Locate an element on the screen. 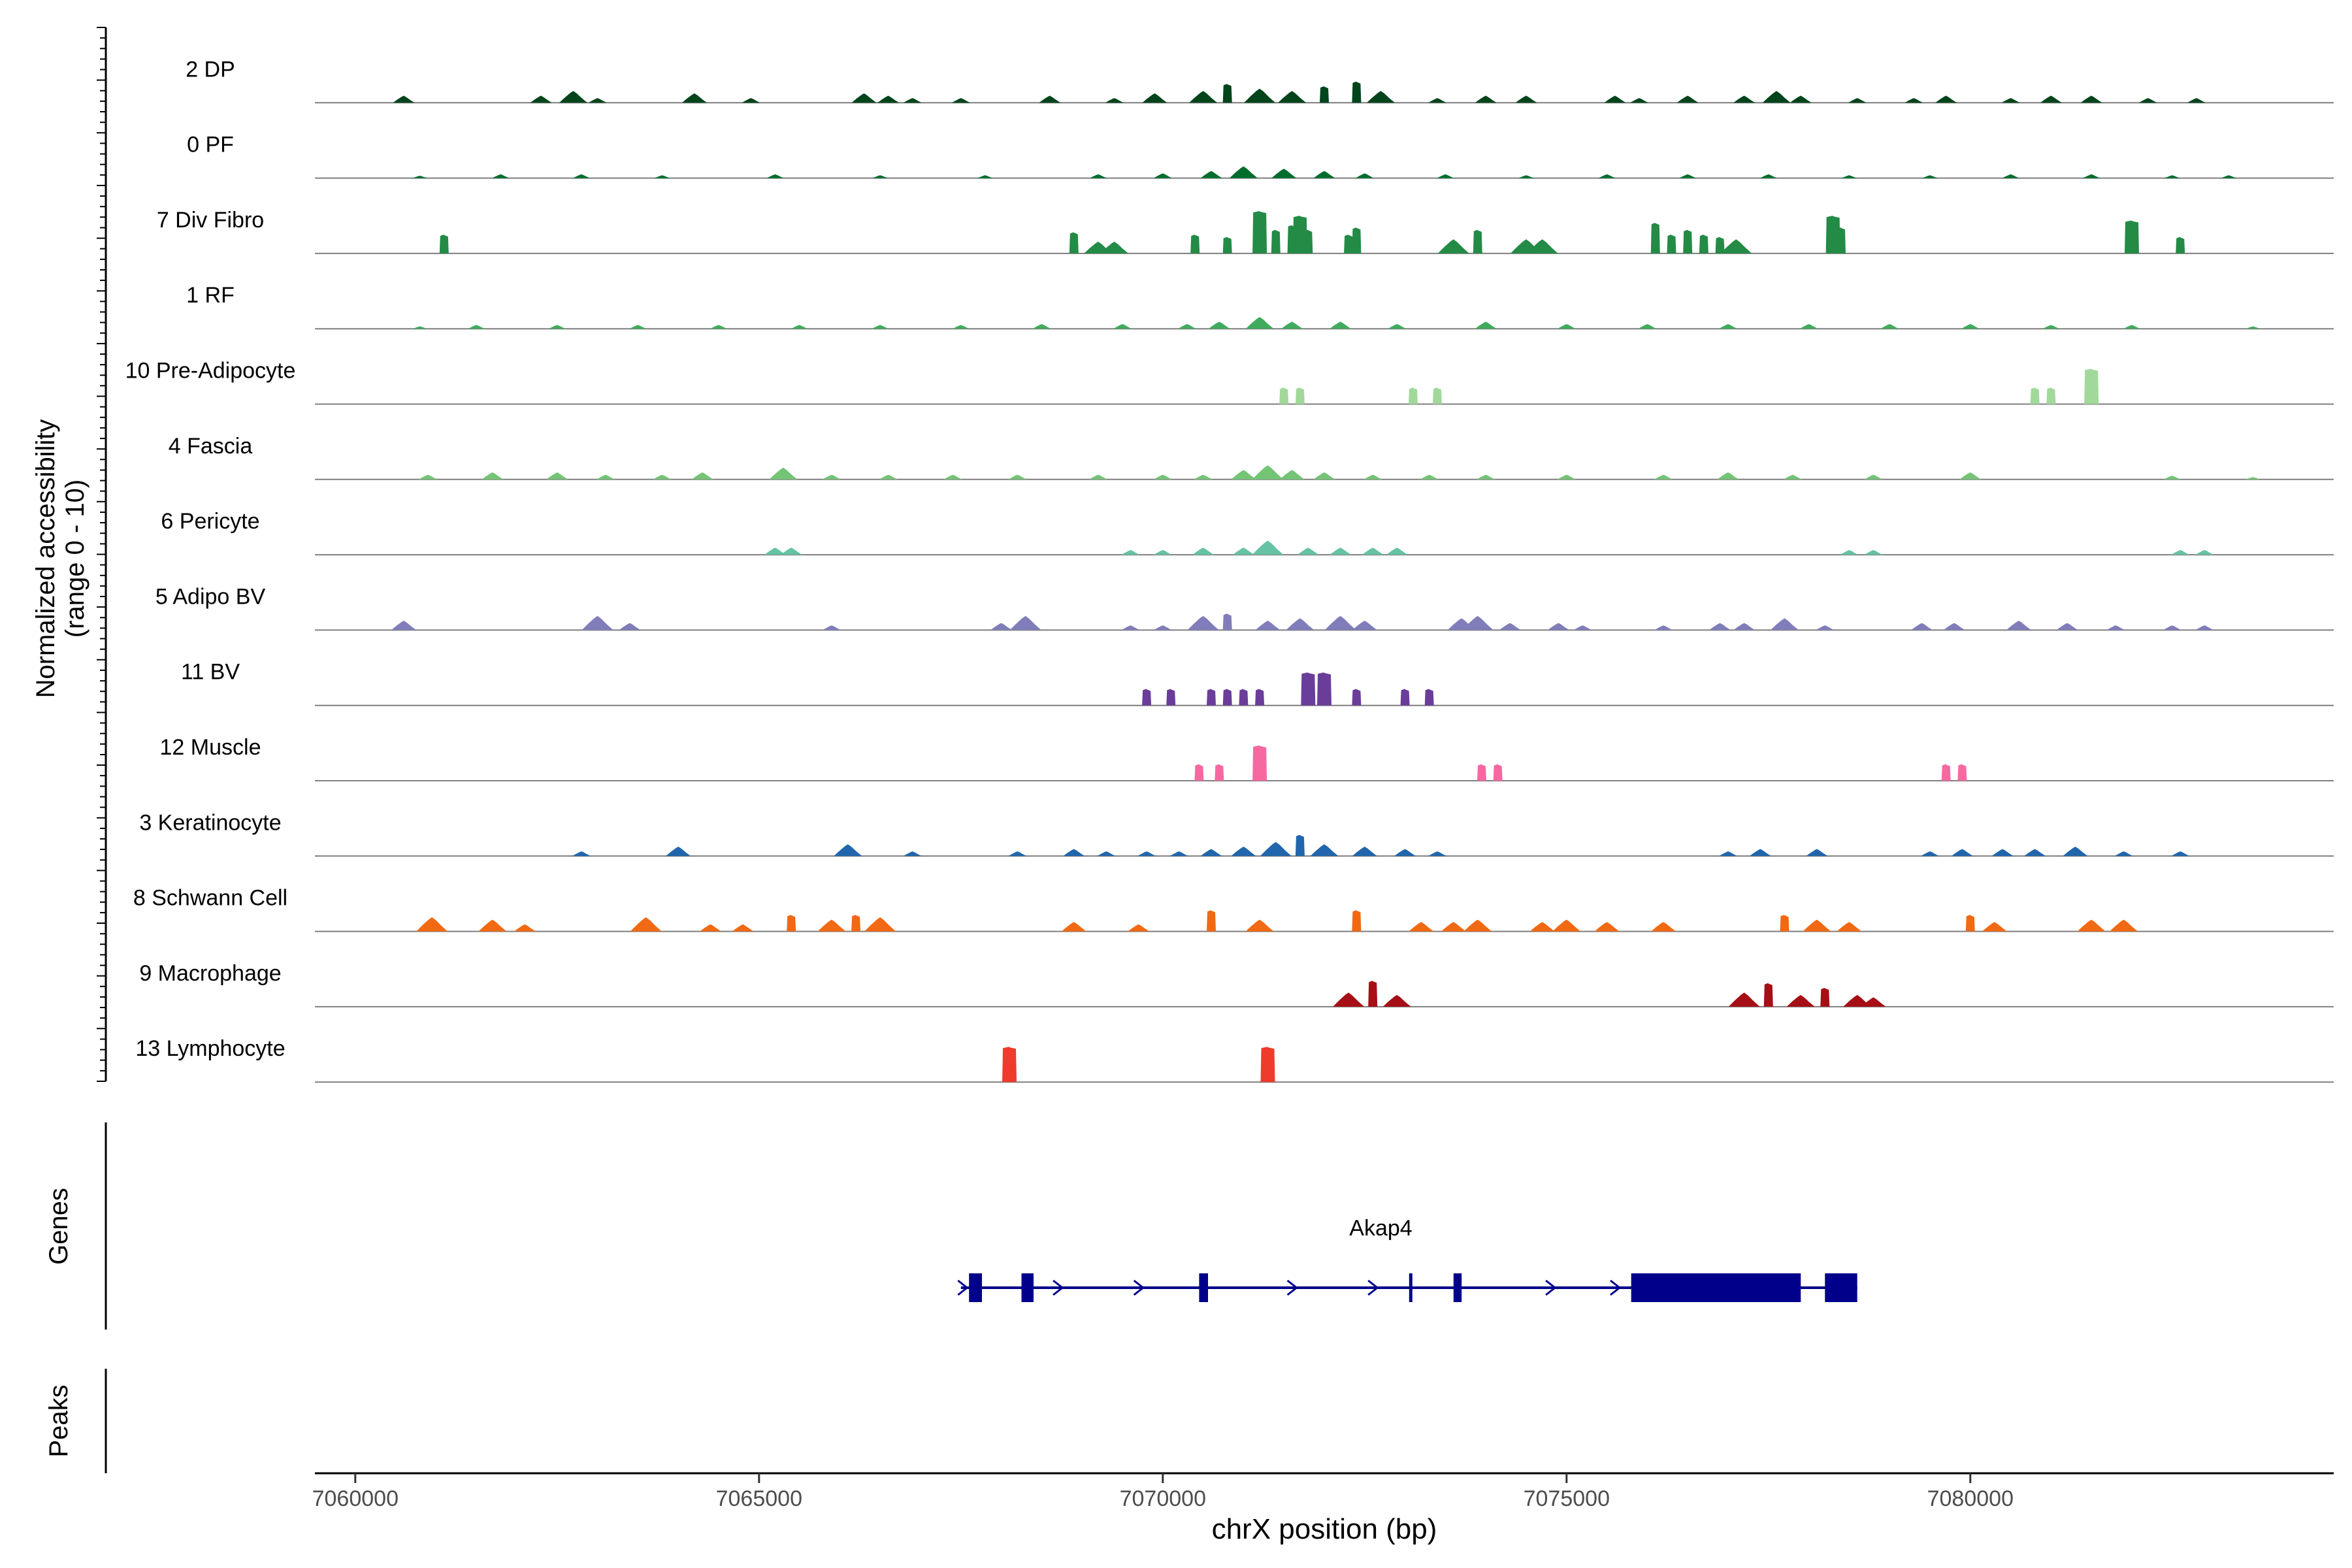  track-label-1-rf: 1 RF is located at coordinates (210, 295).